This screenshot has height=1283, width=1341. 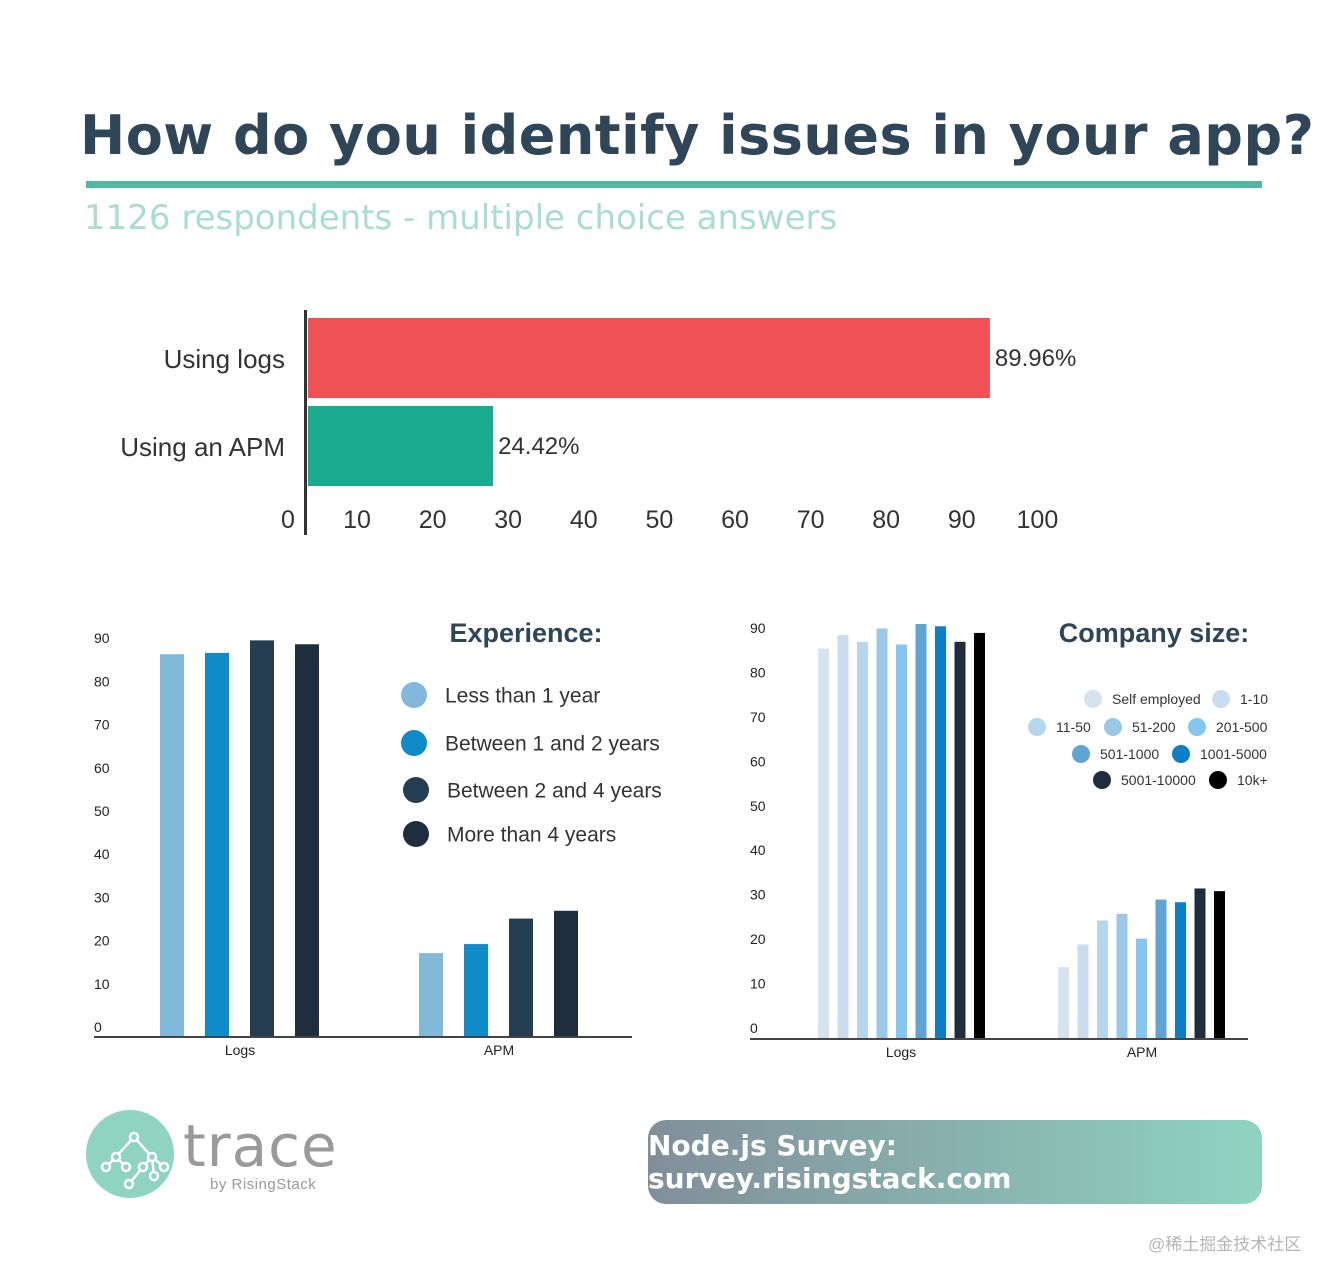 I want to click on x-tick-label: 70, so click(x=811, y=520).